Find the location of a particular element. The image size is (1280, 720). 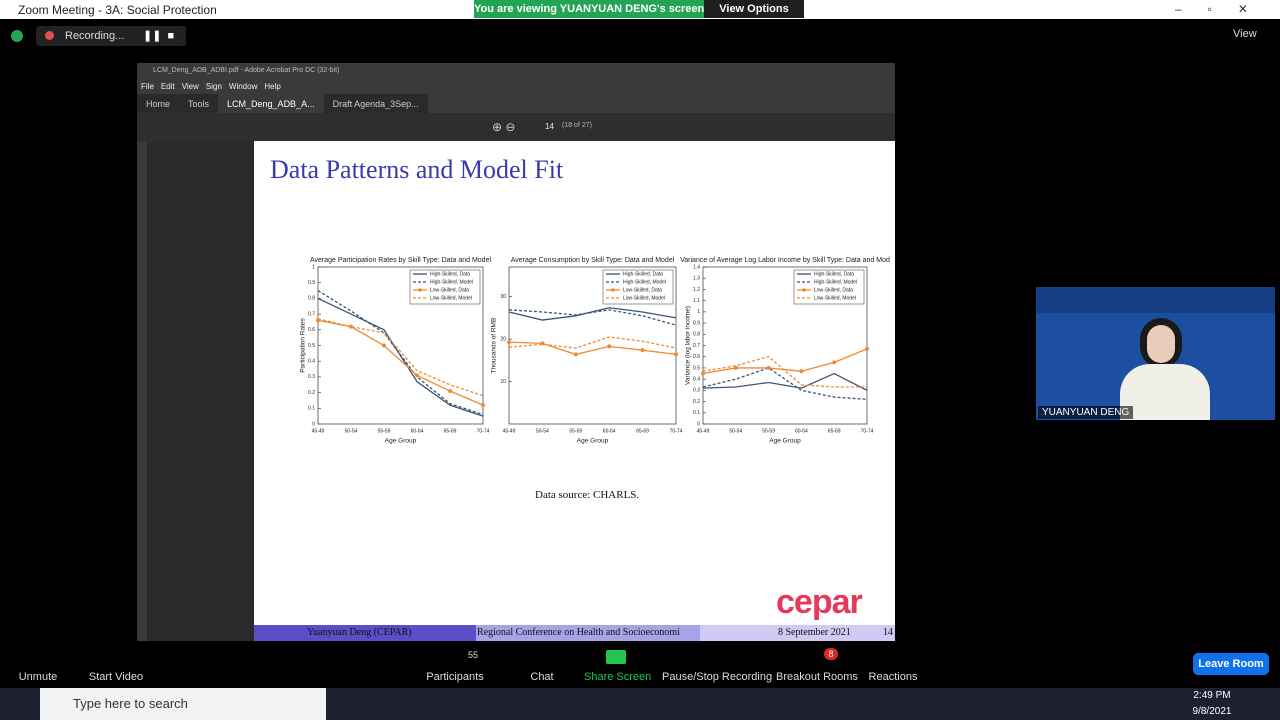

video-banner is located at coordinates (1155, 300).